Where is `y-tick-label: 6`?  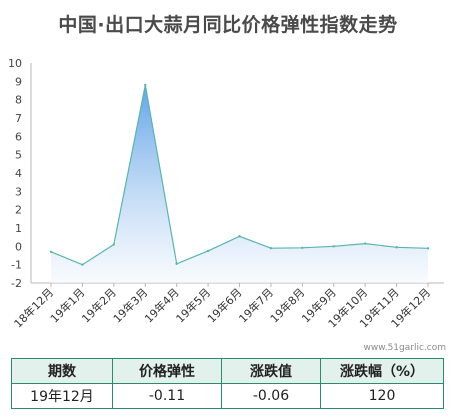 y-tick-label: 6 is located at coordinates (18, 136).